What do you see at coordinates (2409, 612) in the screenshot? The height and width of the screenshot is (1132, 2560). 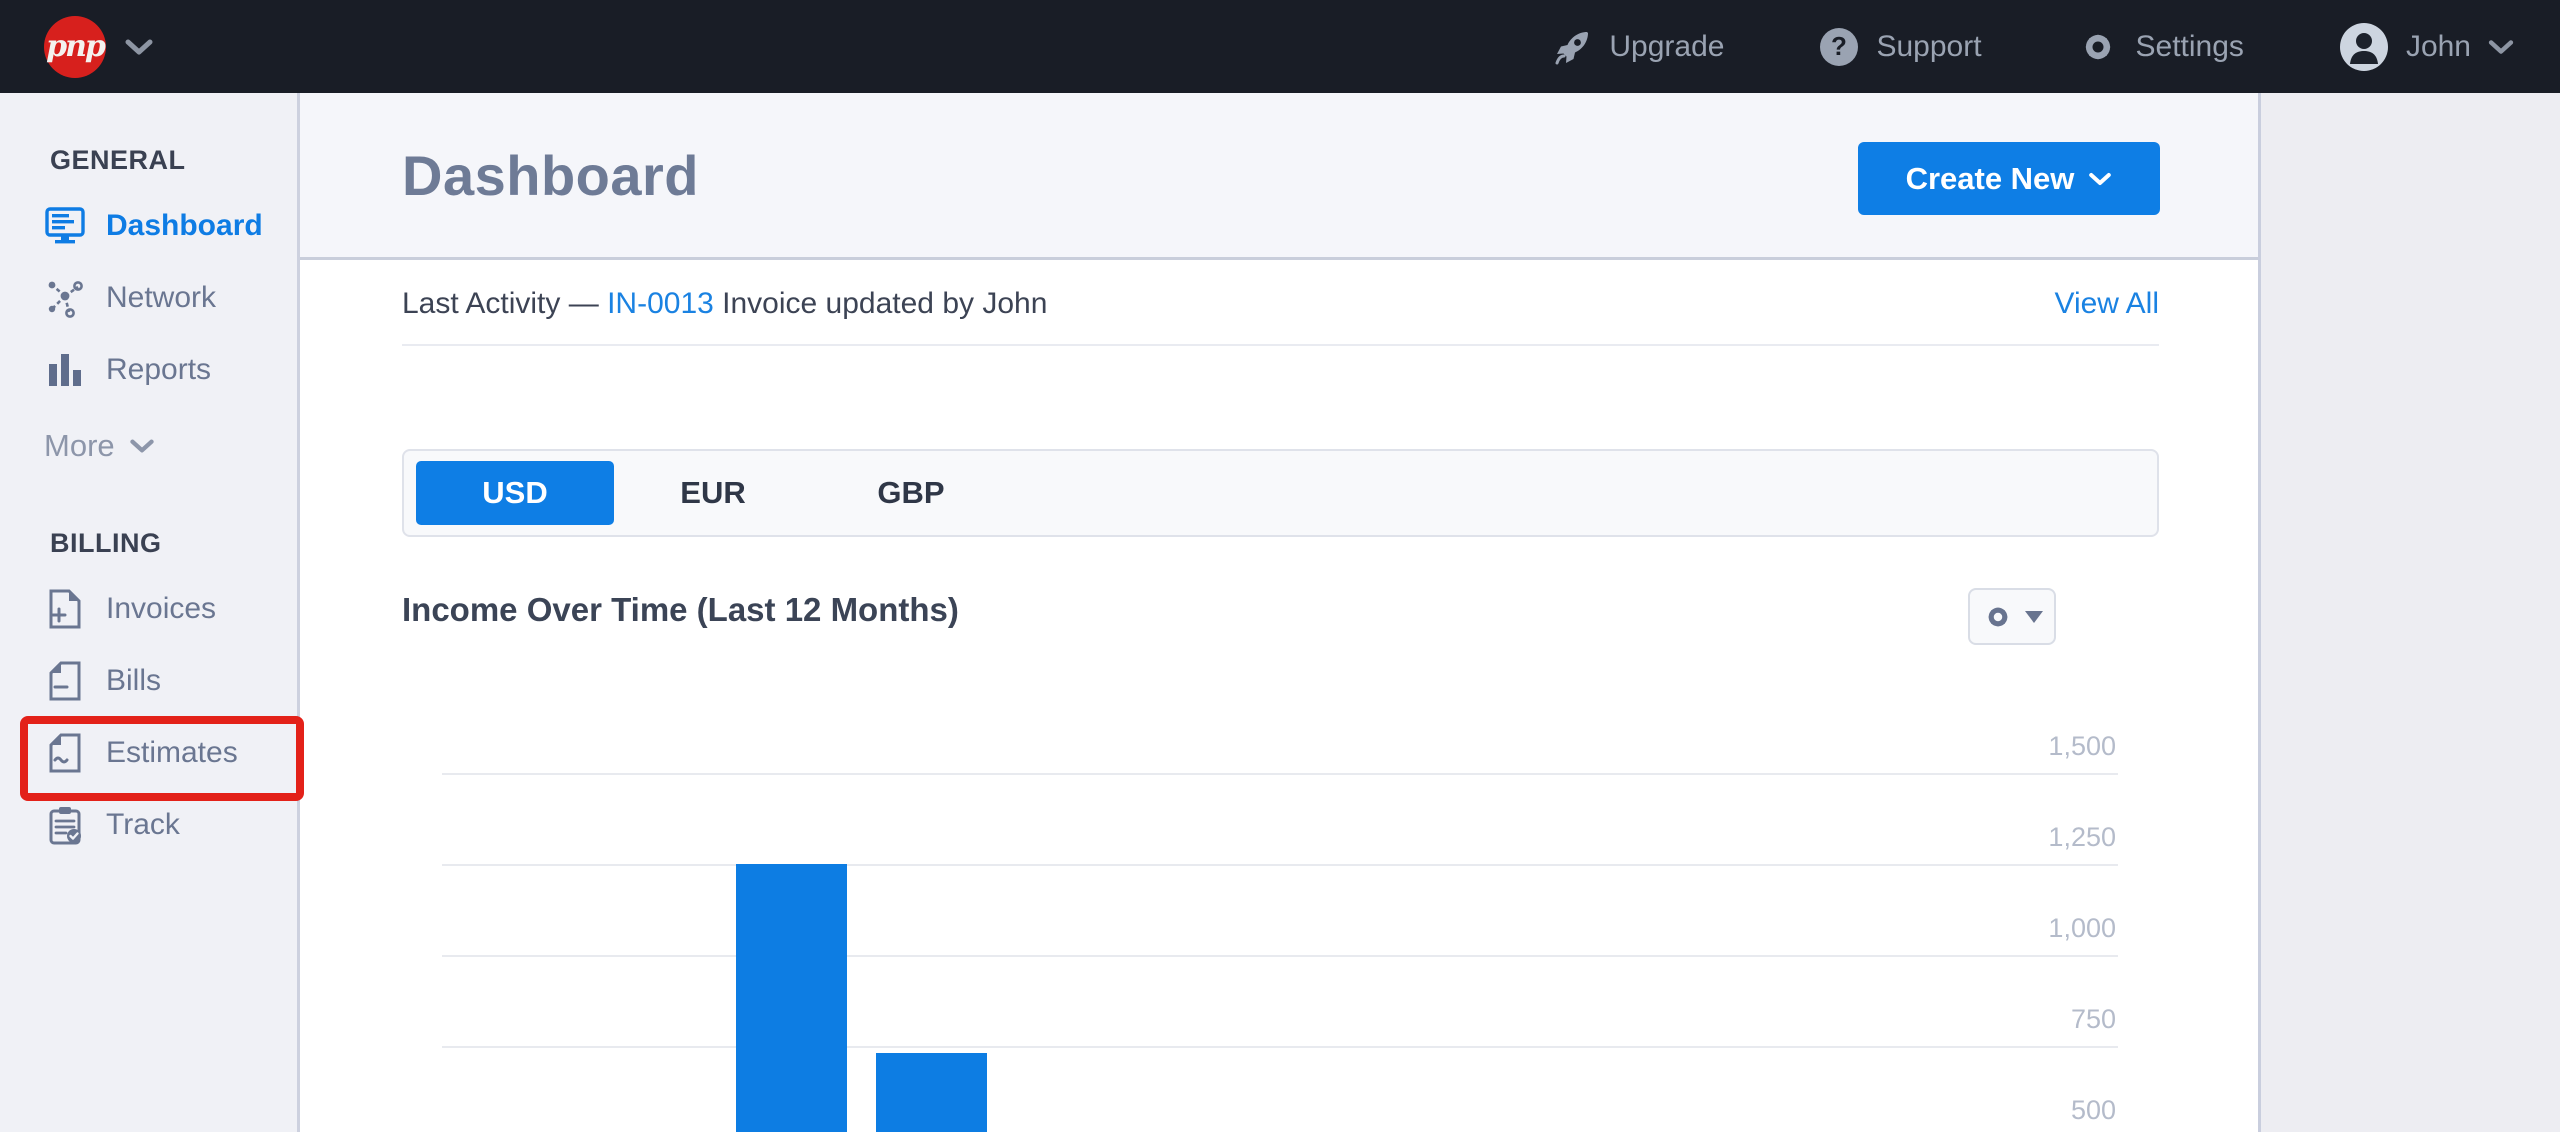 I see `right-gutter` at bounding box center [2409, 612].